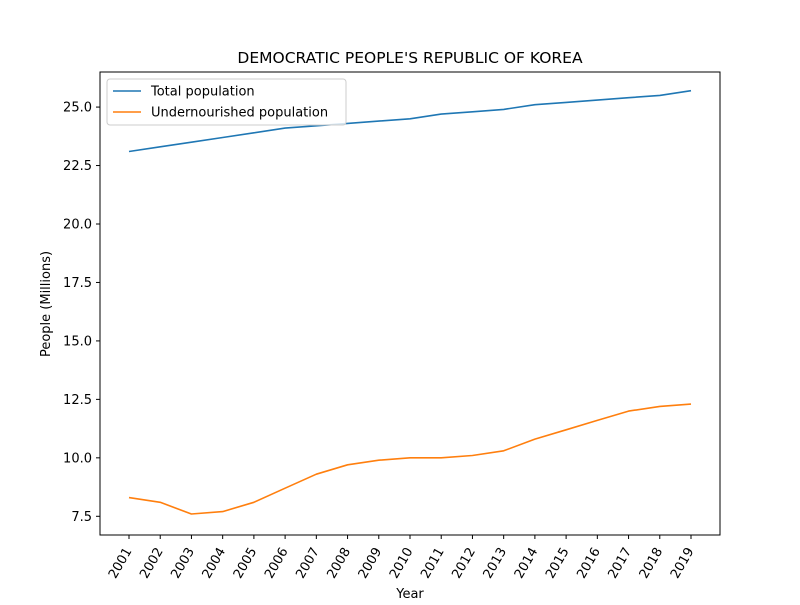 The height and width of the screenshot is (605, 800). I want to click on legend-label: Undernourished population, so click(239, 113).